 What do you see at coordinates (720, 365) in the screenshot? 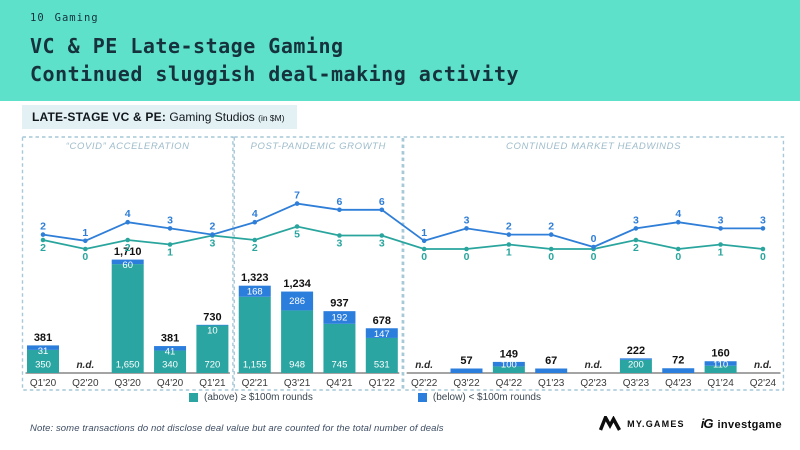
I see `bar-above-value: 110` at bounding box center [720, 365].